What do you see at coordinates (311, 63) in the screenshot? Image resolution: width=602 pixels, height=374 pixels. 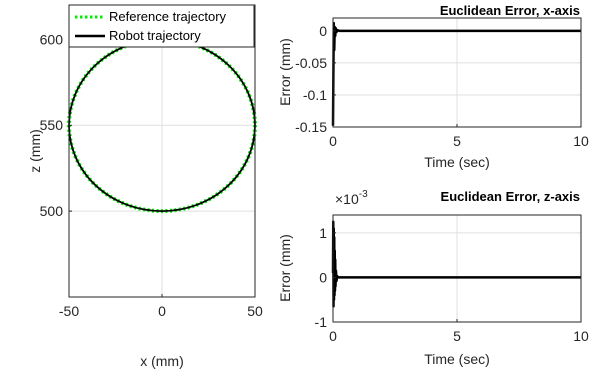 I see `y-tick-label: -0.05` at bounding box center [311, 63].